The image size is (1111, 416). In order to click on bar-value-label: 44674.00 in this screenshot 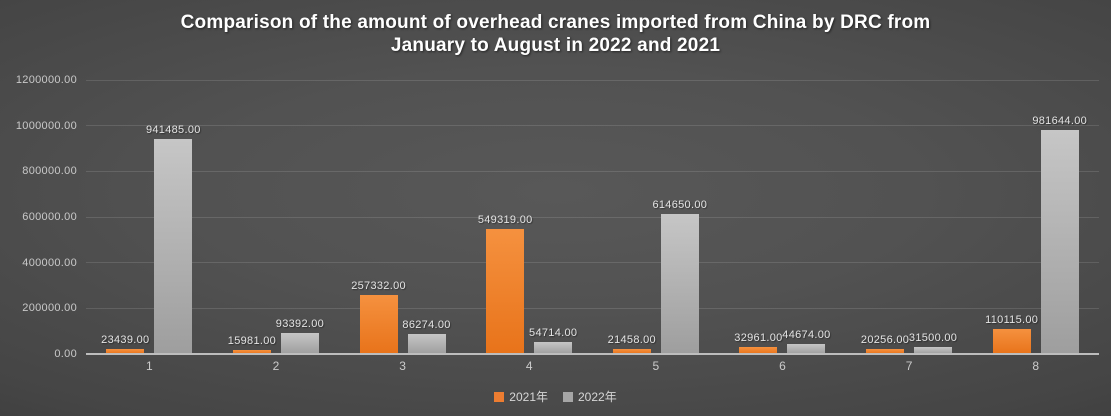, I will do `click(806, 334)`.